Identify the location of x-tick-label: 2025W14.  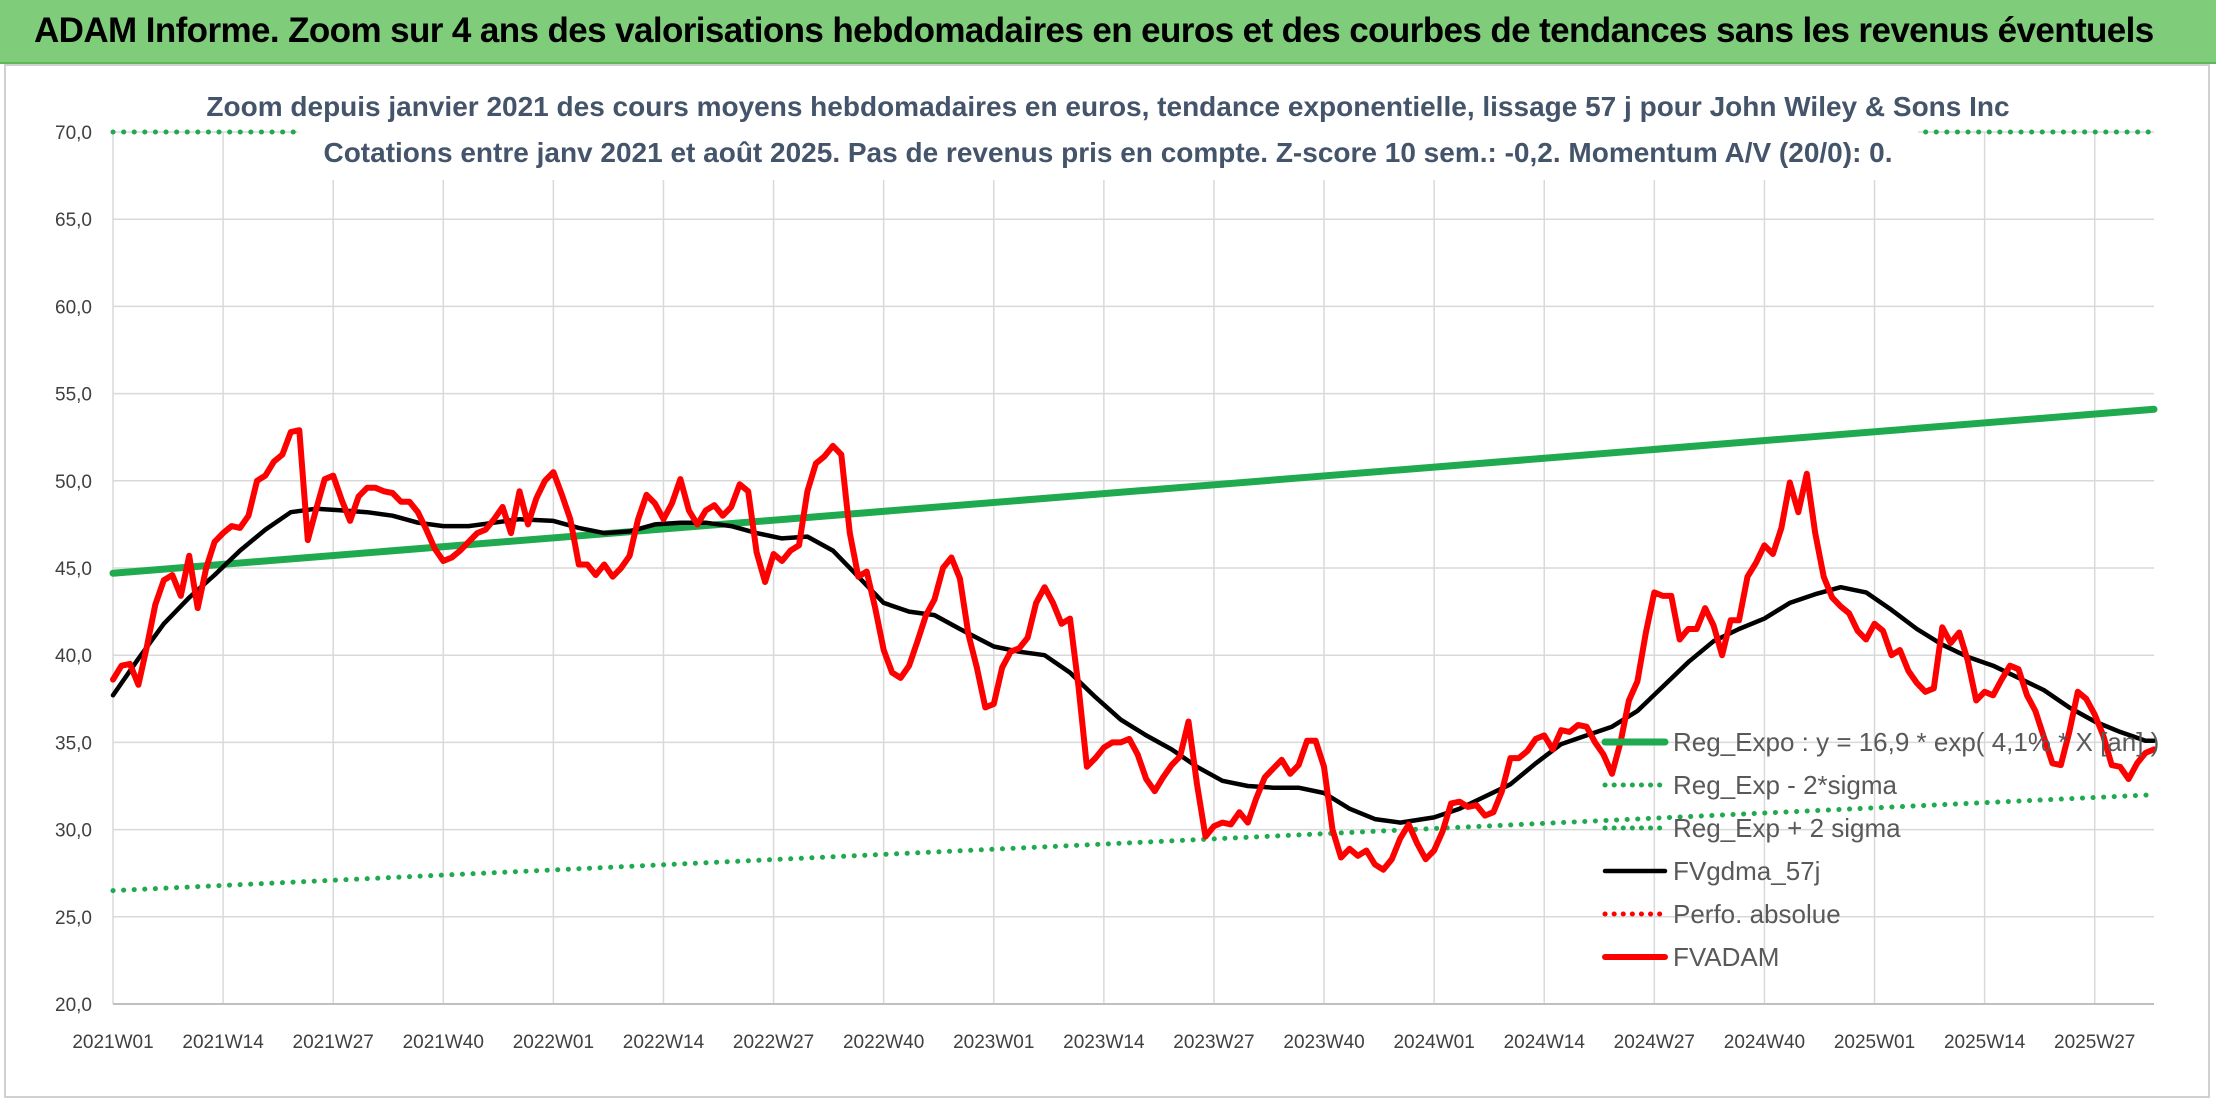
(1985, 1042).